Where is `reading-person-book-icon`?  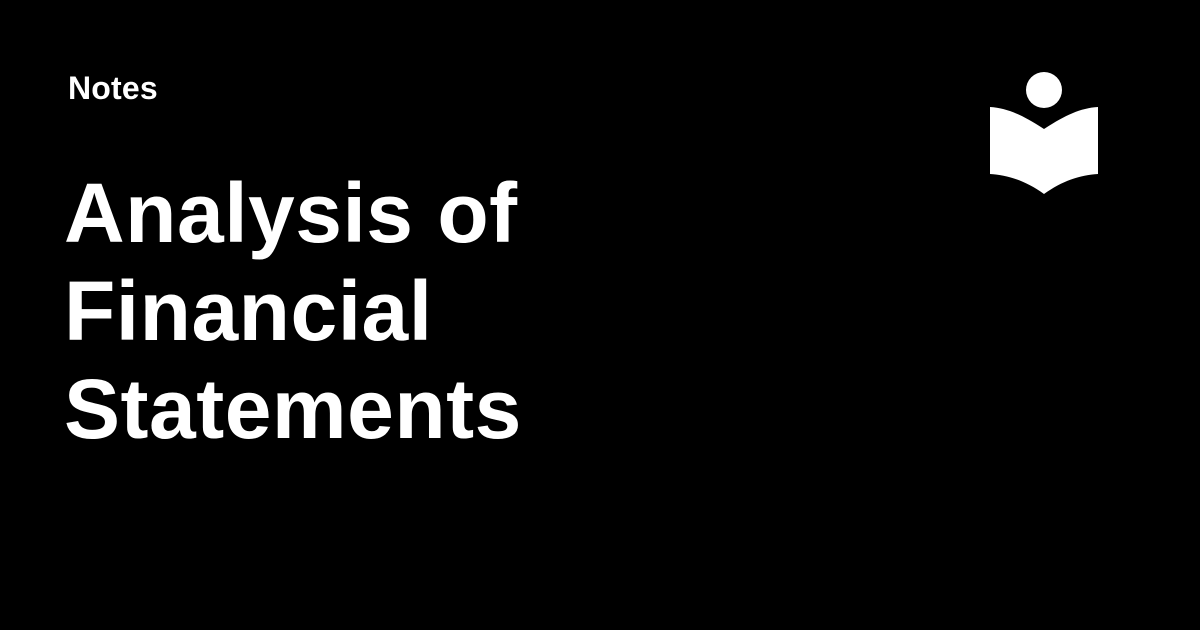
reading-person-book-icon is located at coordinates (1044, 133).